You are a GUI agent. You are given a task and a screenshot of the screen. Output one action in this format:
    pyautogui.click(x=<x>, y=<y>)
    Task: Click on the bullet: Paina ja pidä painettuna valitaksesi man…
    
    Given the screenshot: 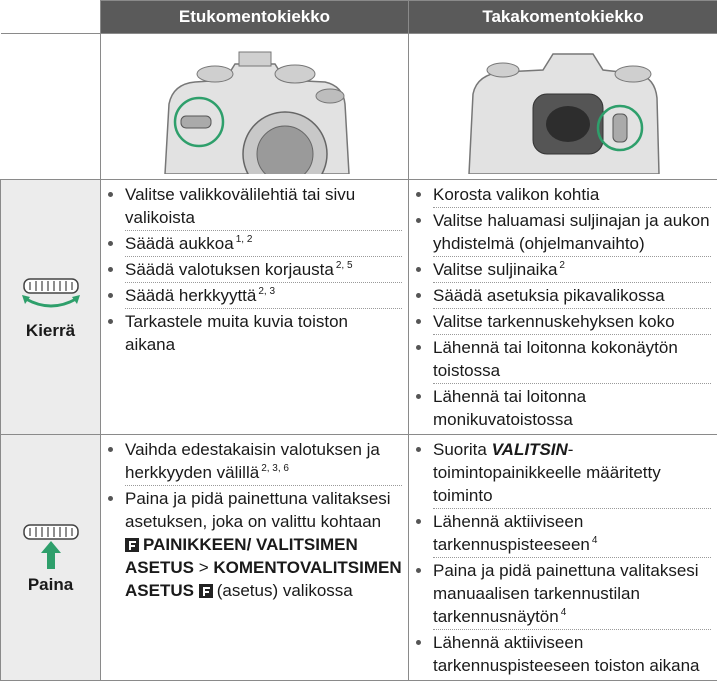 What is the action you would take?
    pyautogui.click(x=572, y=593)
    